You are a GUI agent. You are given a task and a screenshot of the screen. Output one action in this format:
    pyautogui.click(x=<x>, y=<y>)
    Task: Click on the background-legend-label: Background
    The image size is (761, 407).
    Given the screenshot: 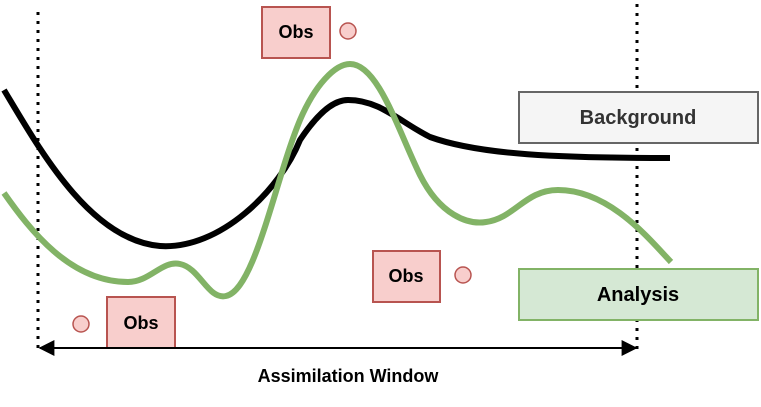 What is the action you would take?
    pyautogui.click(x=638, y=118)
    